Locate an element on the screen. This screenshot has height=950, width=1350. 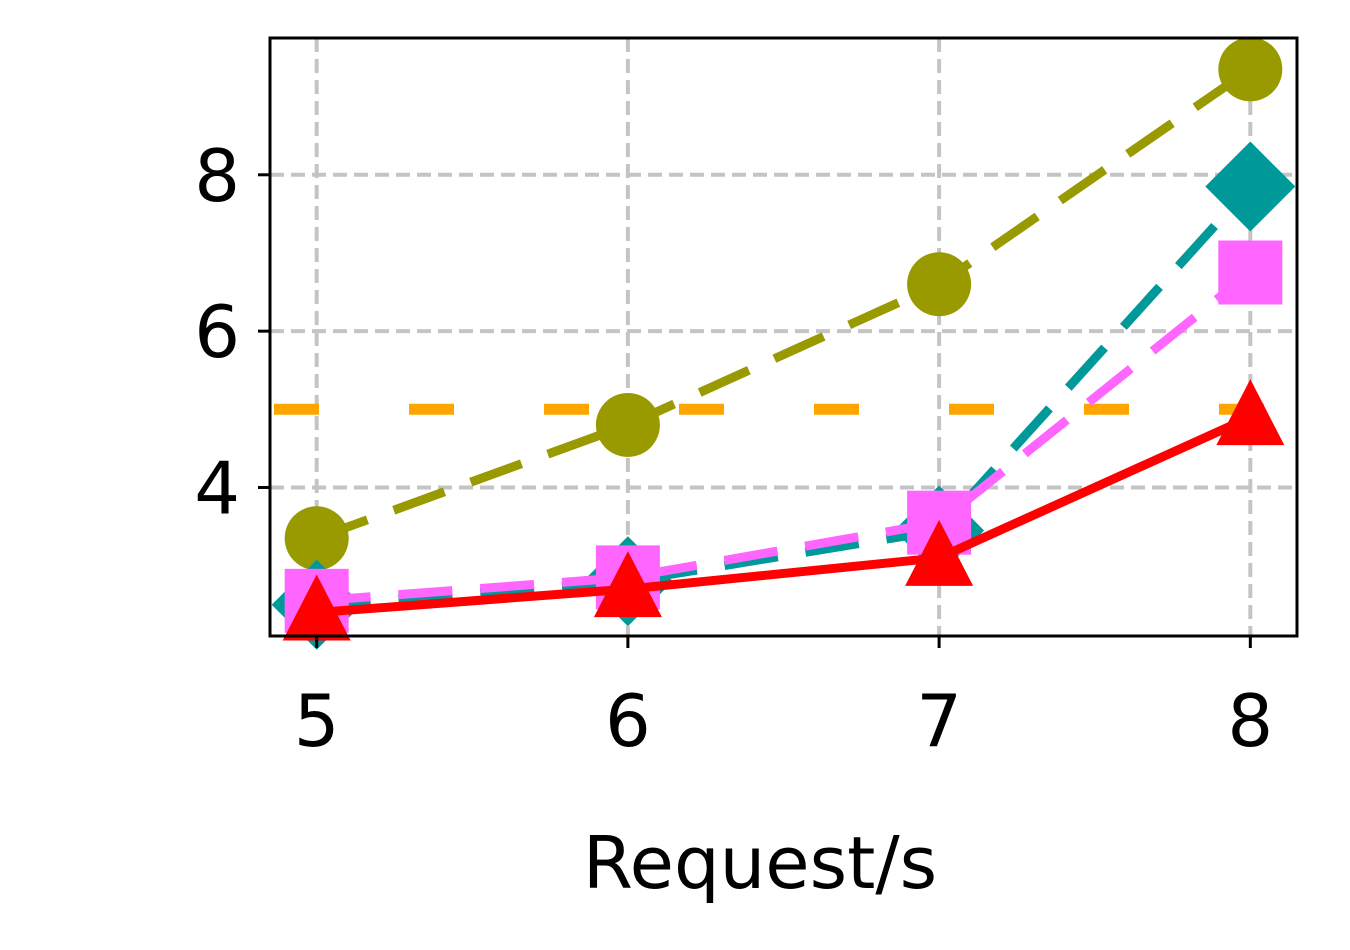
x-tick-label: 6 is located at coordinates (628, 721).